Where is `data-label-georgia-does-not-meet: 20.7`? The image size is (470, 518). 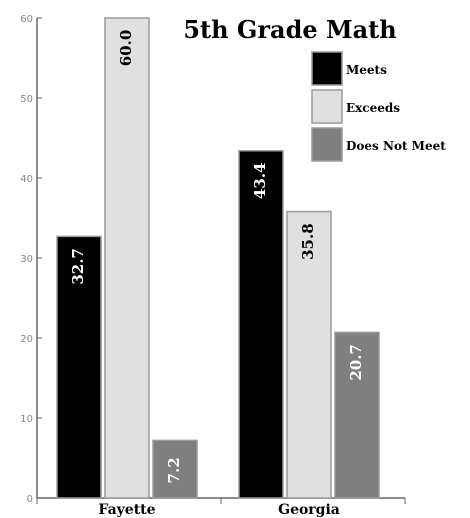 data-label-georgia-does-not-meet: 20.7 is located at coordinates (356, 362).